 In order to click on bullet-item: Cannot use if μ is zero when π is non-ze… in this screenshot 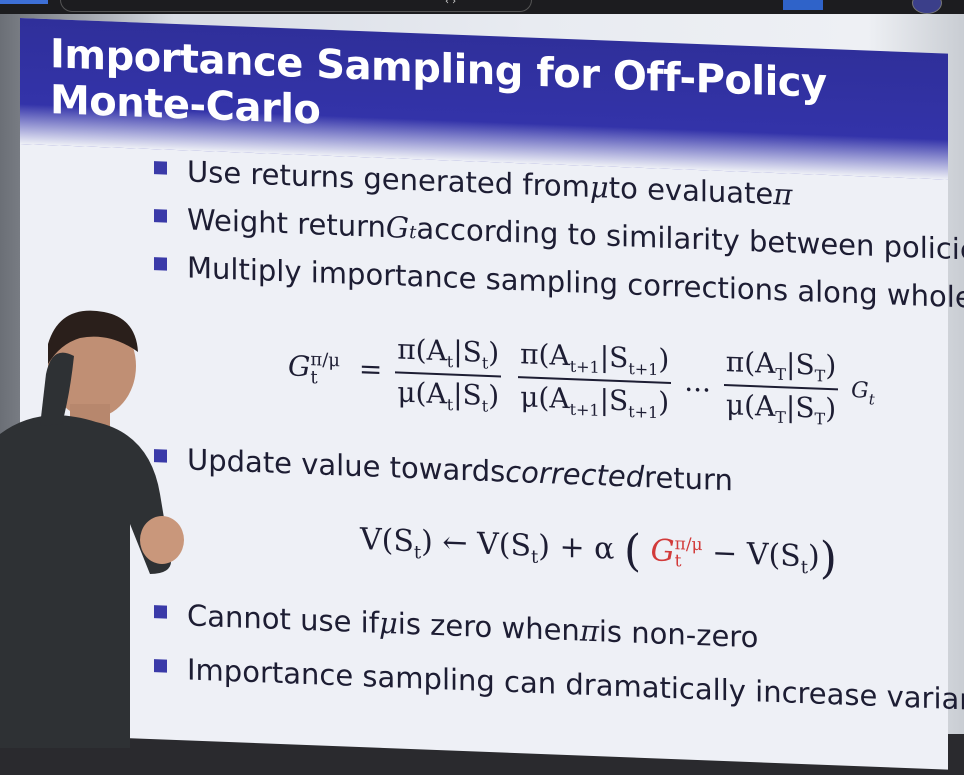, I will do `click(456, 625)`.